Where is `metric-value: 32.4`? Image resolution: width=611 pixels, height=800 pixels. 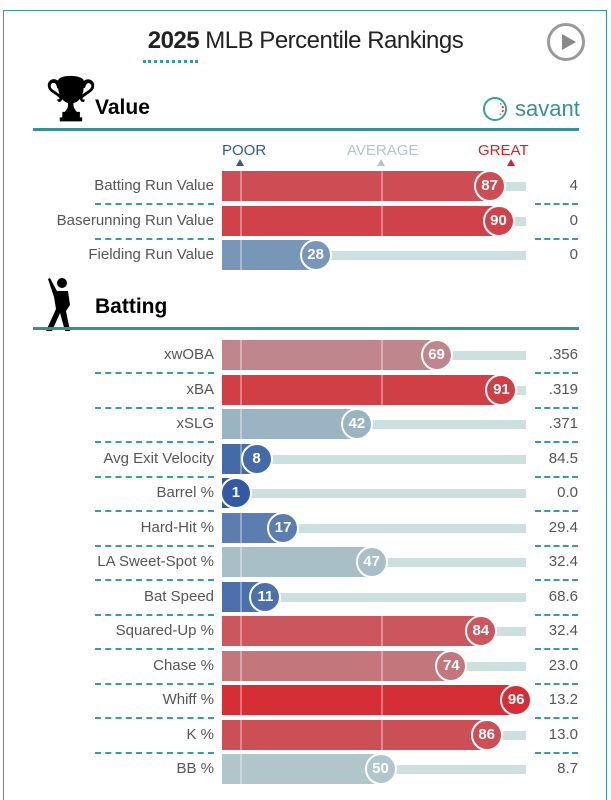 metric-value: 32.4 is located at coordinates (563, 630).